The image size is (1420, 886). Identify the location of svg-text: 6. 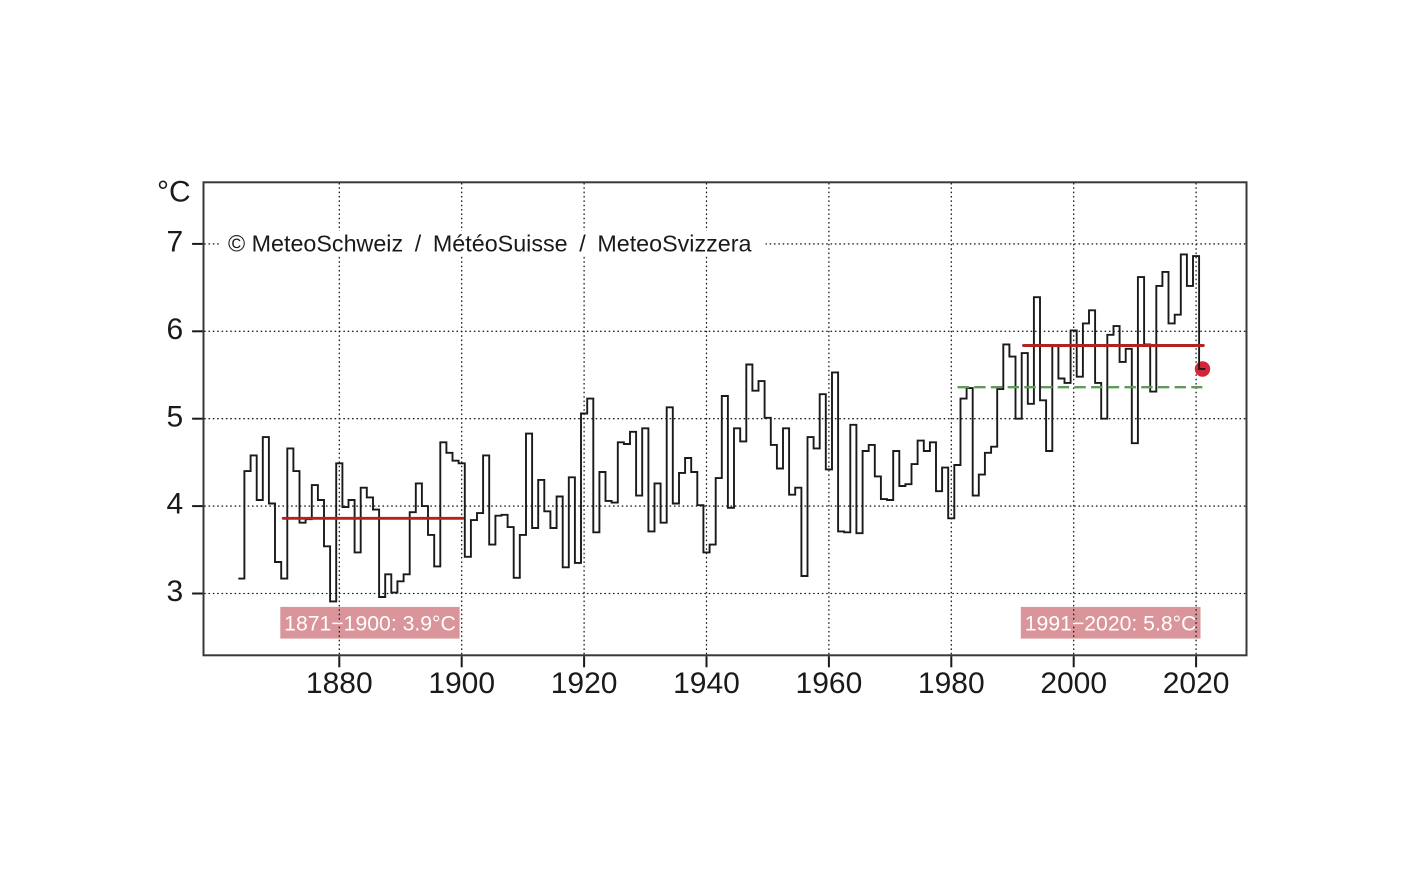
(175, 329).